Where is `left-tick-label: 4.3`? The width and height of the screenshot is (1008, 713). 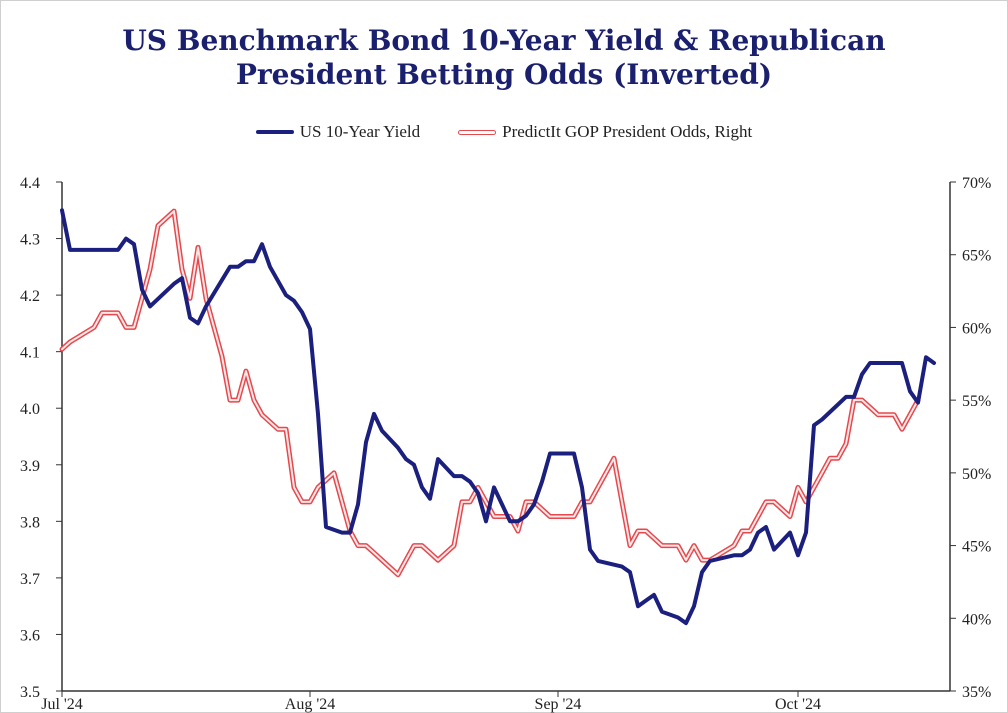 left-tick-label: 4.3 is located at coordinates (30, 240).